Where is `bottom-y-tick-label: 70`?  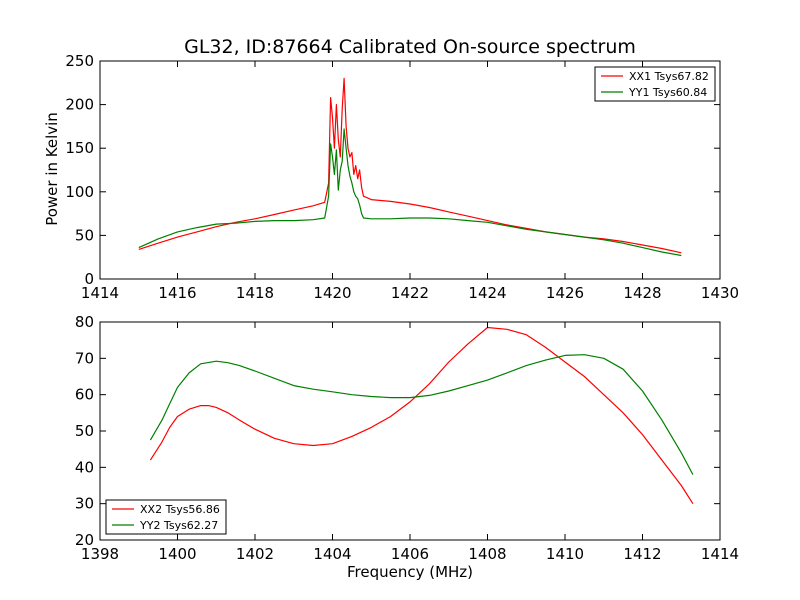 bottom-y-tick-label: 70 is located at coordinates (84, 358).